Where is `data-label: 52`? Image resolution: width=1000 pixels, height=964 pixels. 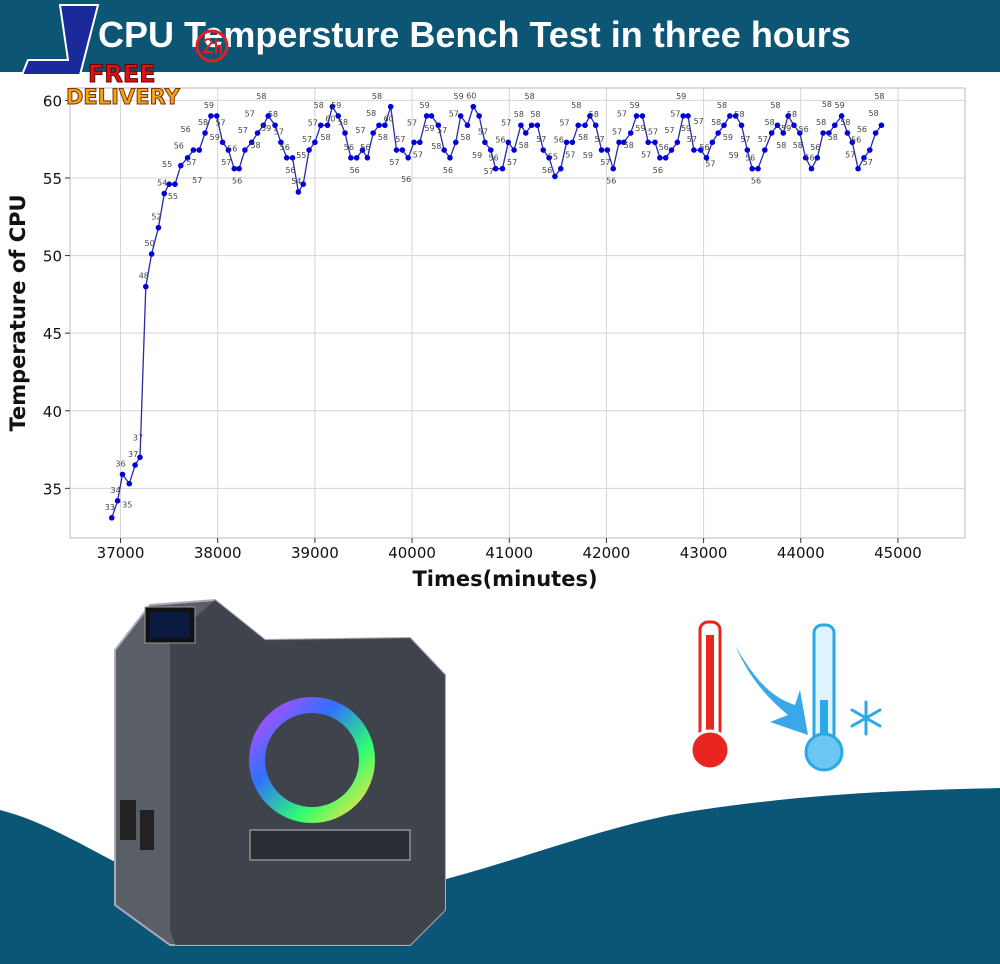
data-label: 52 is located at coordinates (156, 217).